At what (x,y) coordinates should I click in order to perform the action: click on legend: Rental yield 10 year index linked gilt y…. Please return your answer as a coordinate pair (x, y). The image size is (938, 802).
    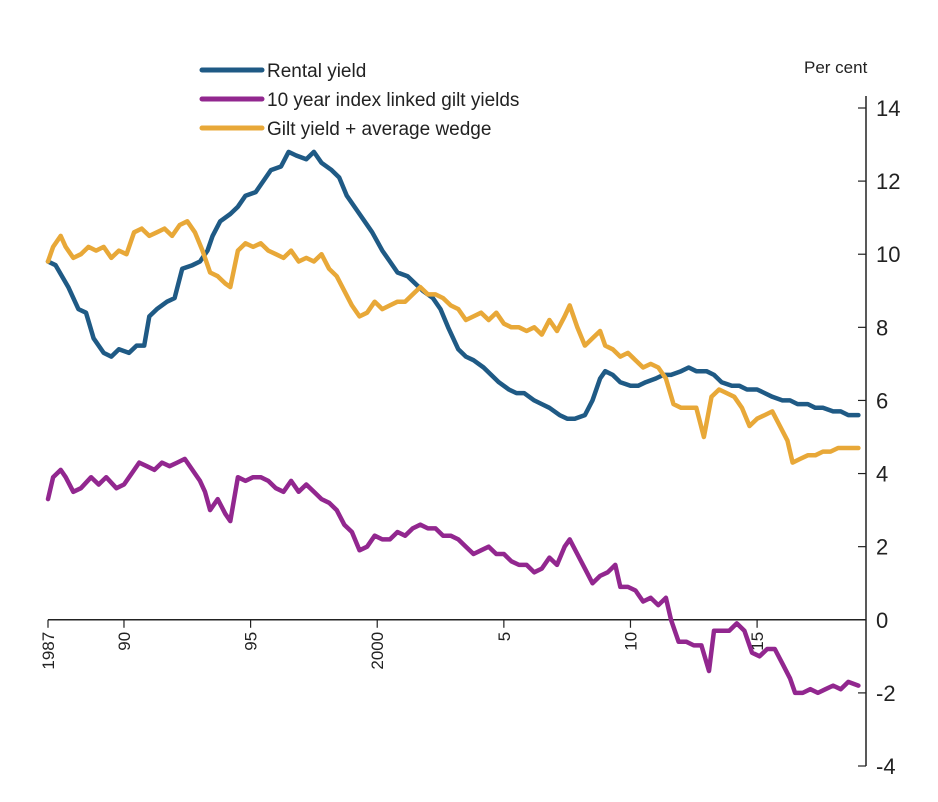
    Looking at the image, I should click on (359, 100).